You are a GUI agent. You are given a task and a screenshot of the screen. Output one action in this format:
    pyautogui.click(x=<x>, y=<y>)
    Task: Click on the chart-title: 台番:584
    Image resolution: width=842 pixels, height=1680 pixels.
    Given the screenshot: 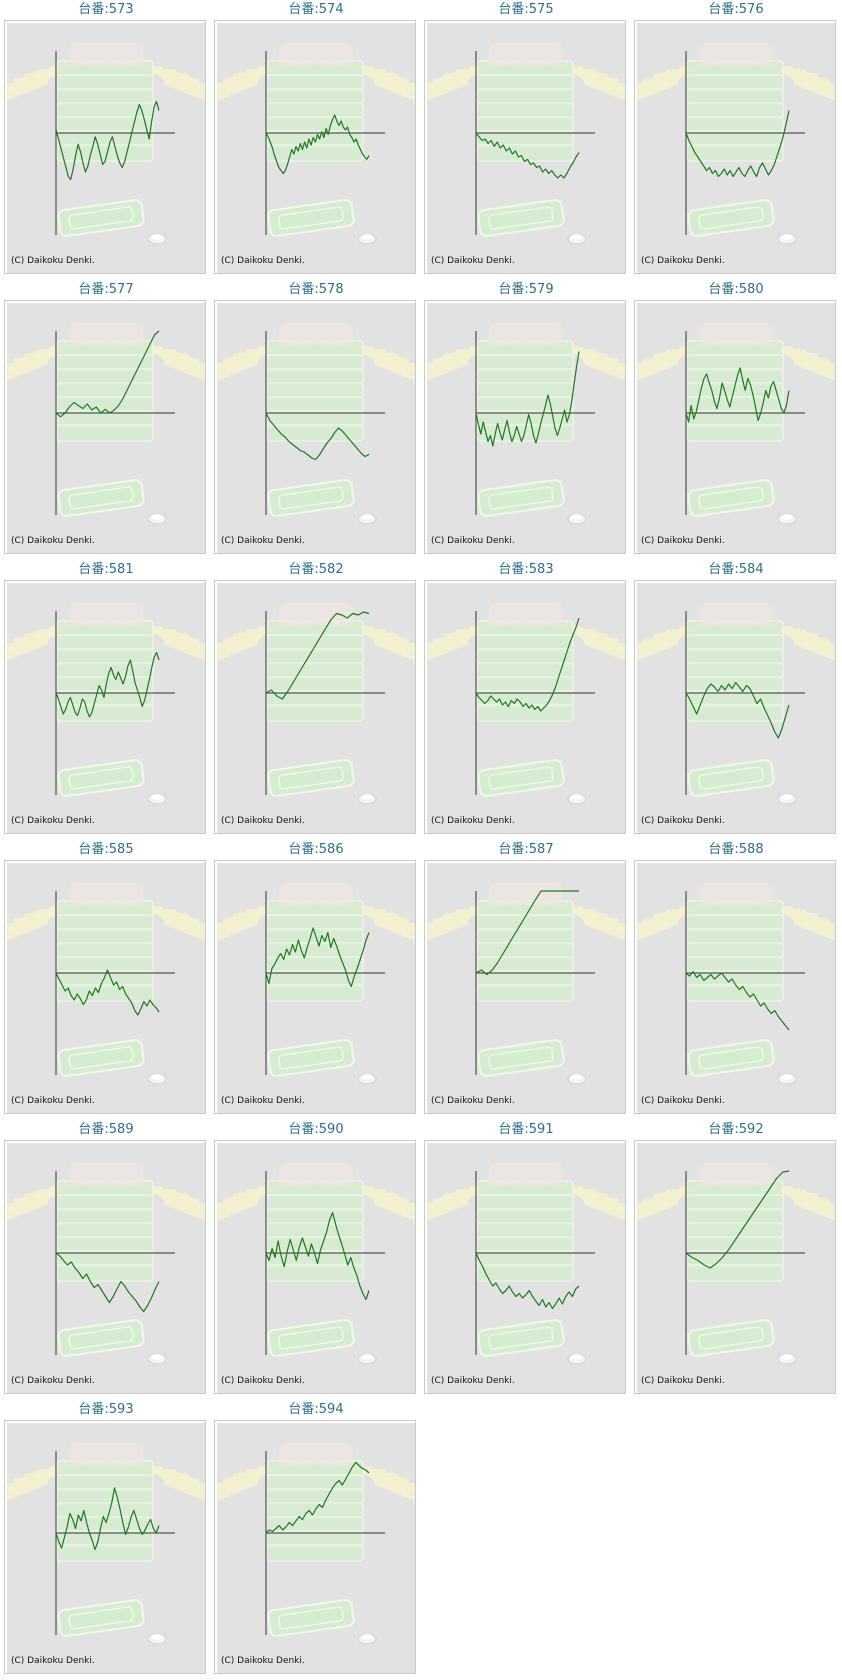 What is the action you would take?
    pyautogui.click(x=736, y=569)
    